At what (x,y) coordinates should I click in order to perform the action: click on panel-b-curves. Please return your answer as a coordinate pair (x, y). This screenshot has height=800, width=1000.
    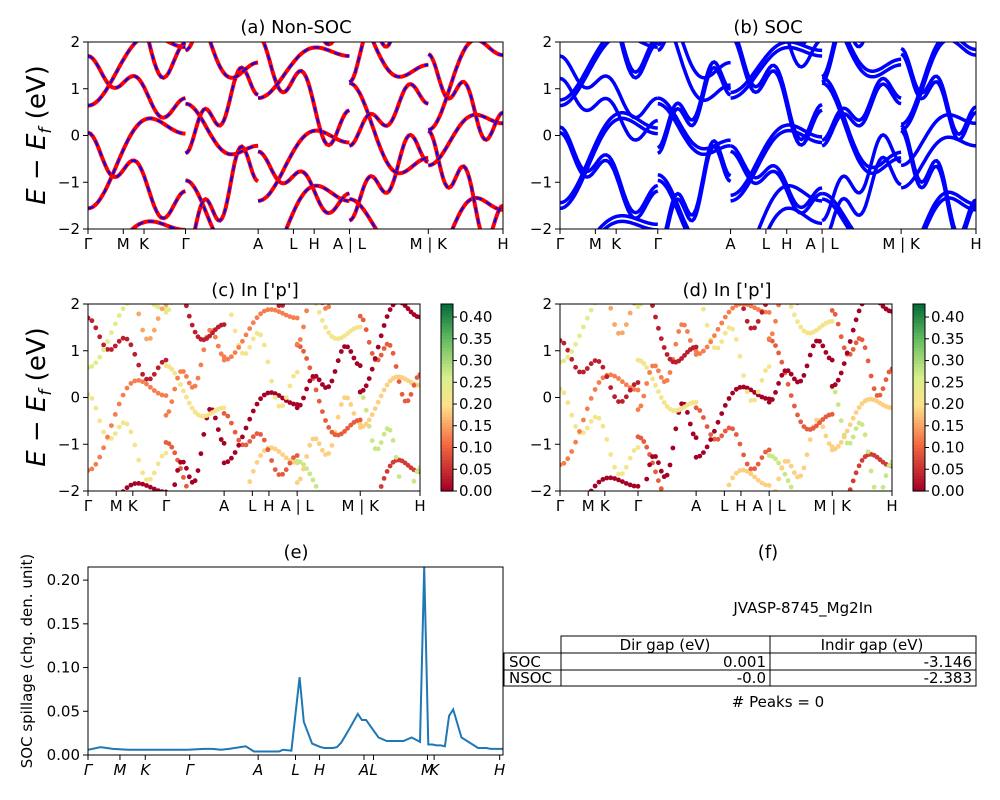
    Looking at the image, I should click on (768, 135).